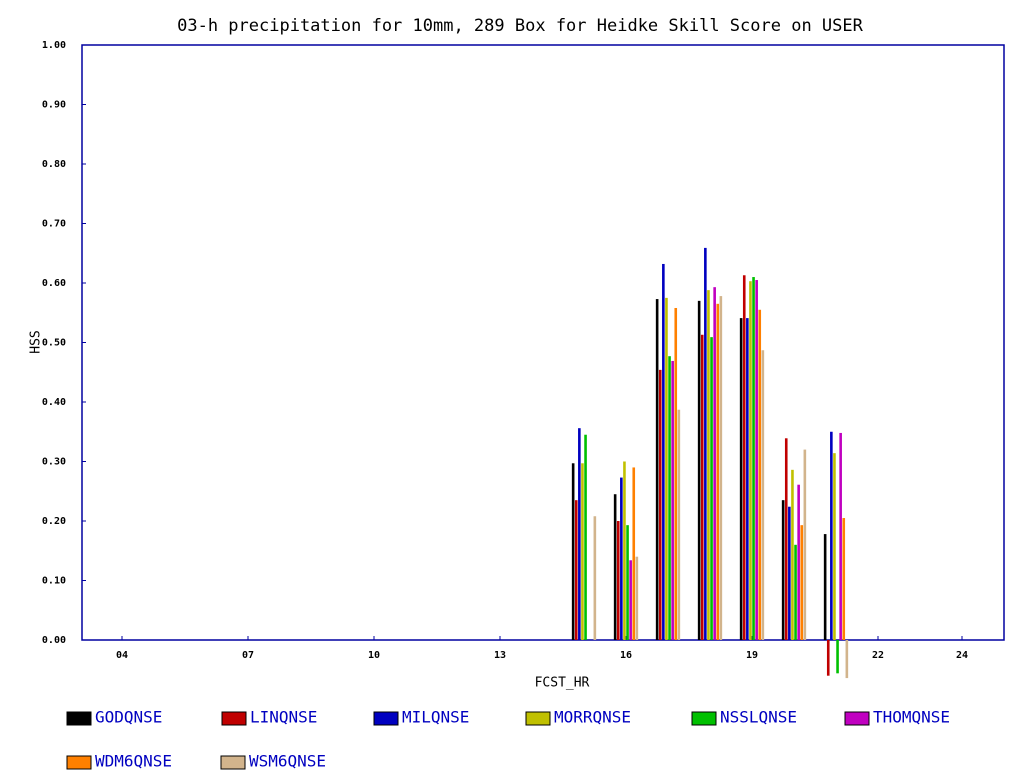 Image resolution: width=1013 pixels, height=781 pixels. I want to click on y-tick-label: 0.30, so click(54, 462).